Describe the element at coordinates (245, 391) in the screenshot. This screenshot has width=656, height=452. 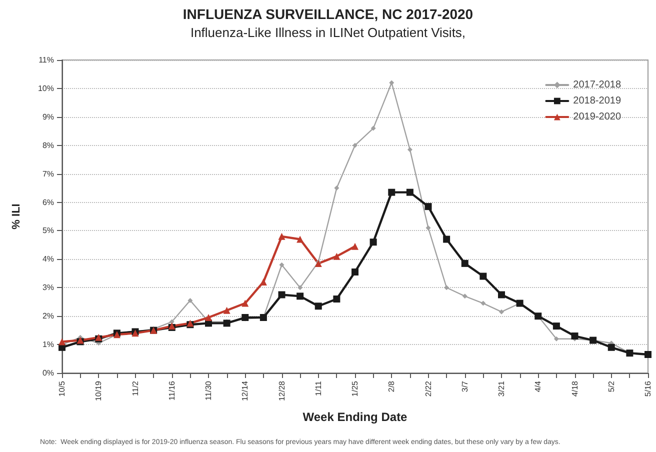
I see `x-tick-label: 12/14` at that location.